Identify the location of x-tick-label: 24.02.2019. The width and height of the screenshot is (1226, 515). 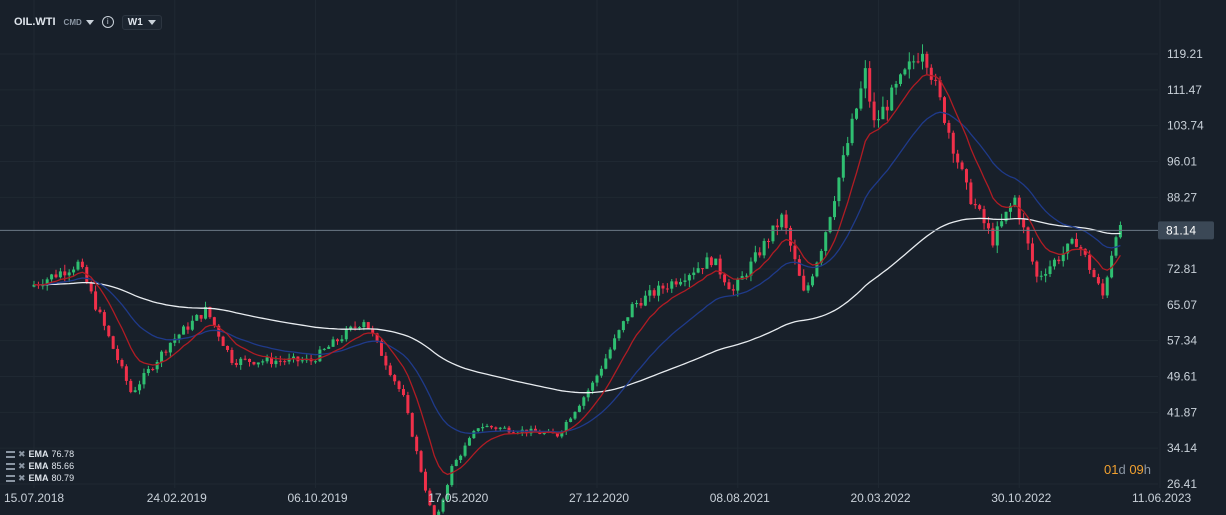
(177, 498).